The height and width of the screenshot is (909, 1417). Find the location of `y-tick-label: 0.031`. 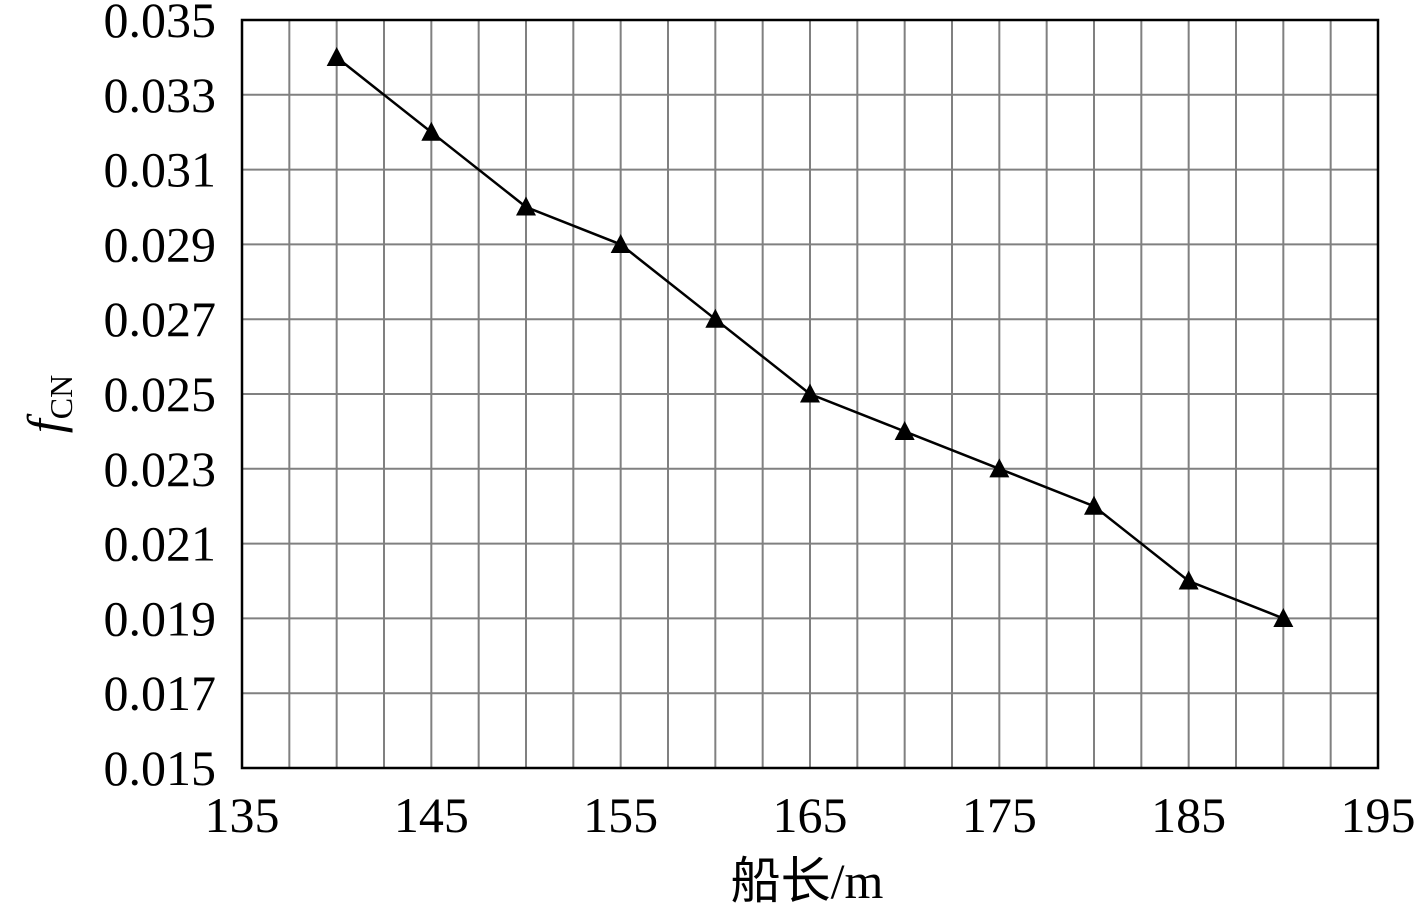

y-tick-label: 0.031 is located at coordinates (160, 170).